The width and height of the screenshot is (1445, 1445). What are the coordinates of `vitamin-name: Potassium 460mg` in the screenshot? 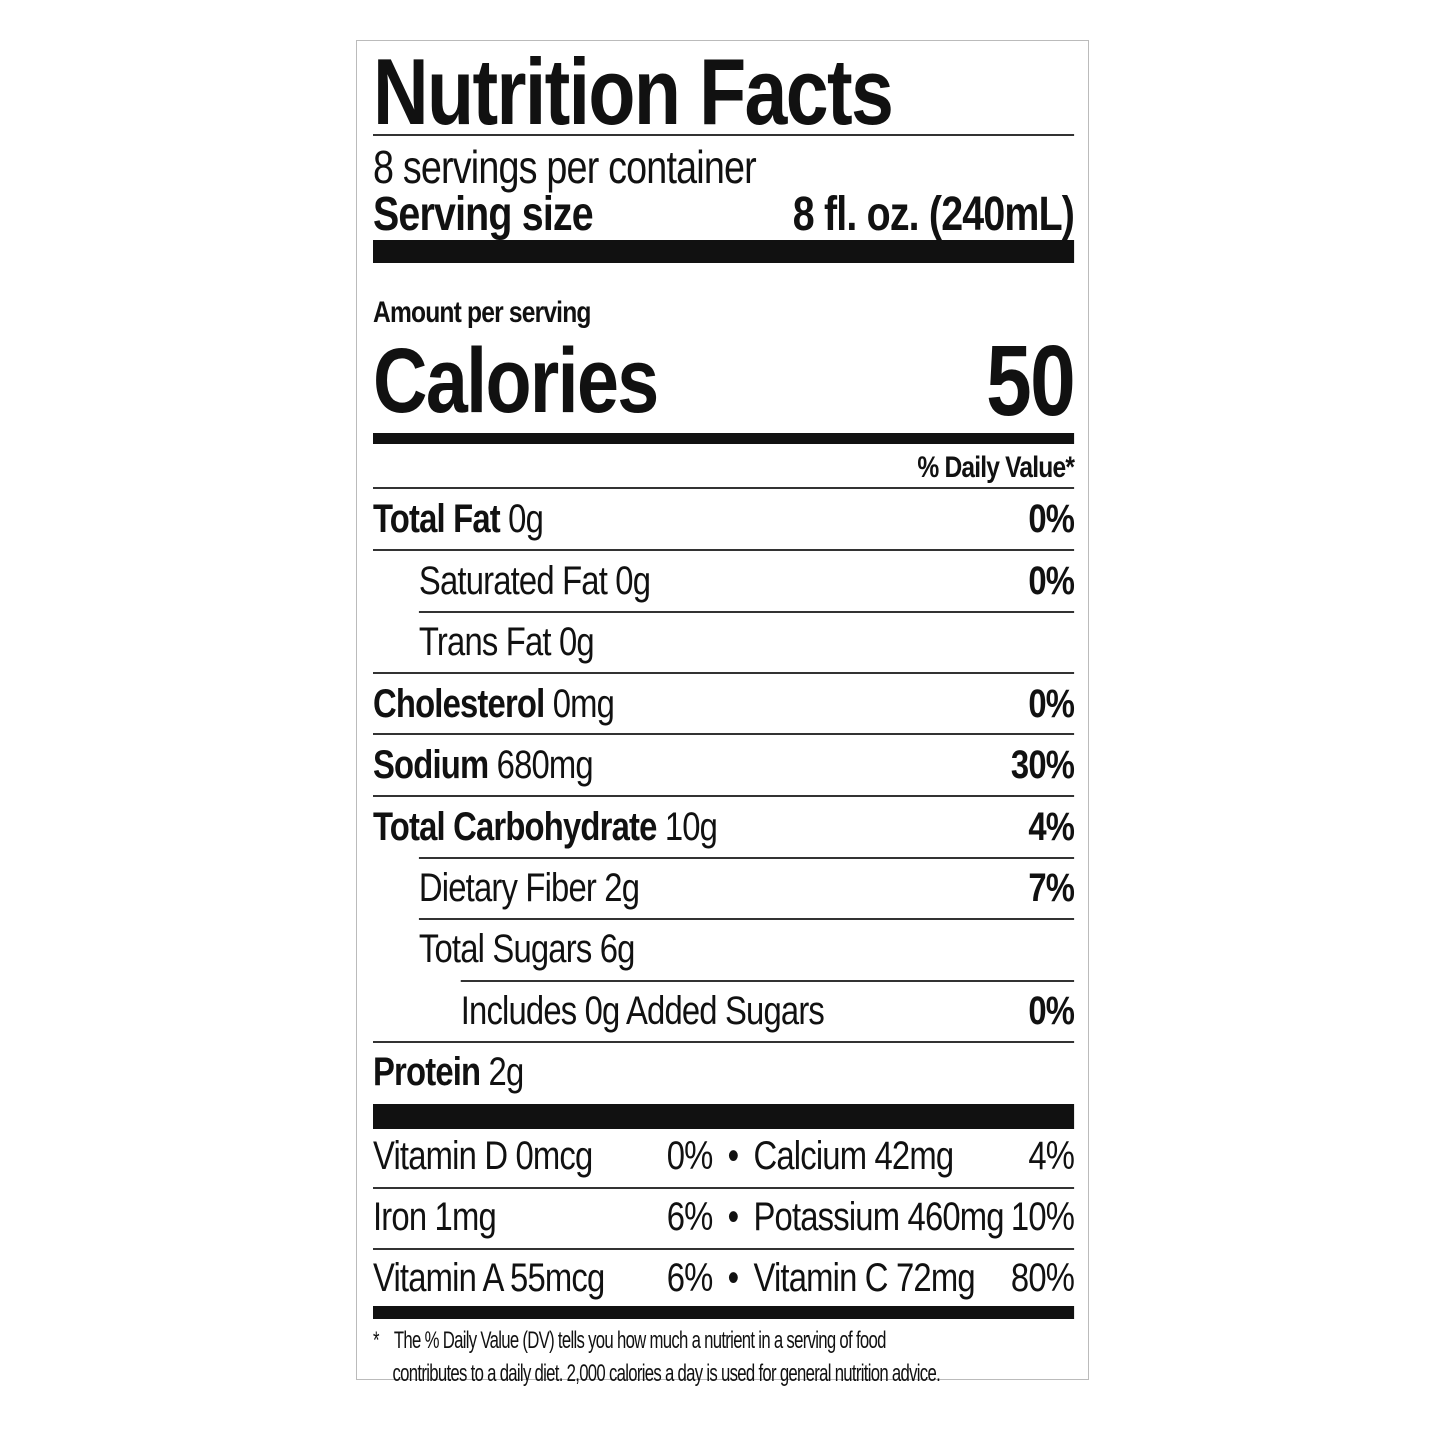 It's located at (878, 1217).